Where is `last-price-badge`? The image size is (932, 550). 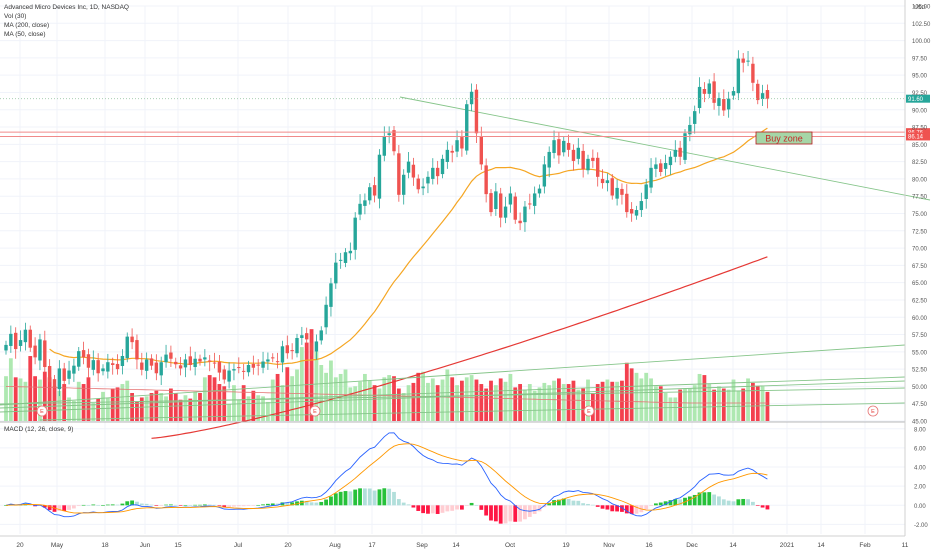 last-price-badge is located at coordinates (918, 98).